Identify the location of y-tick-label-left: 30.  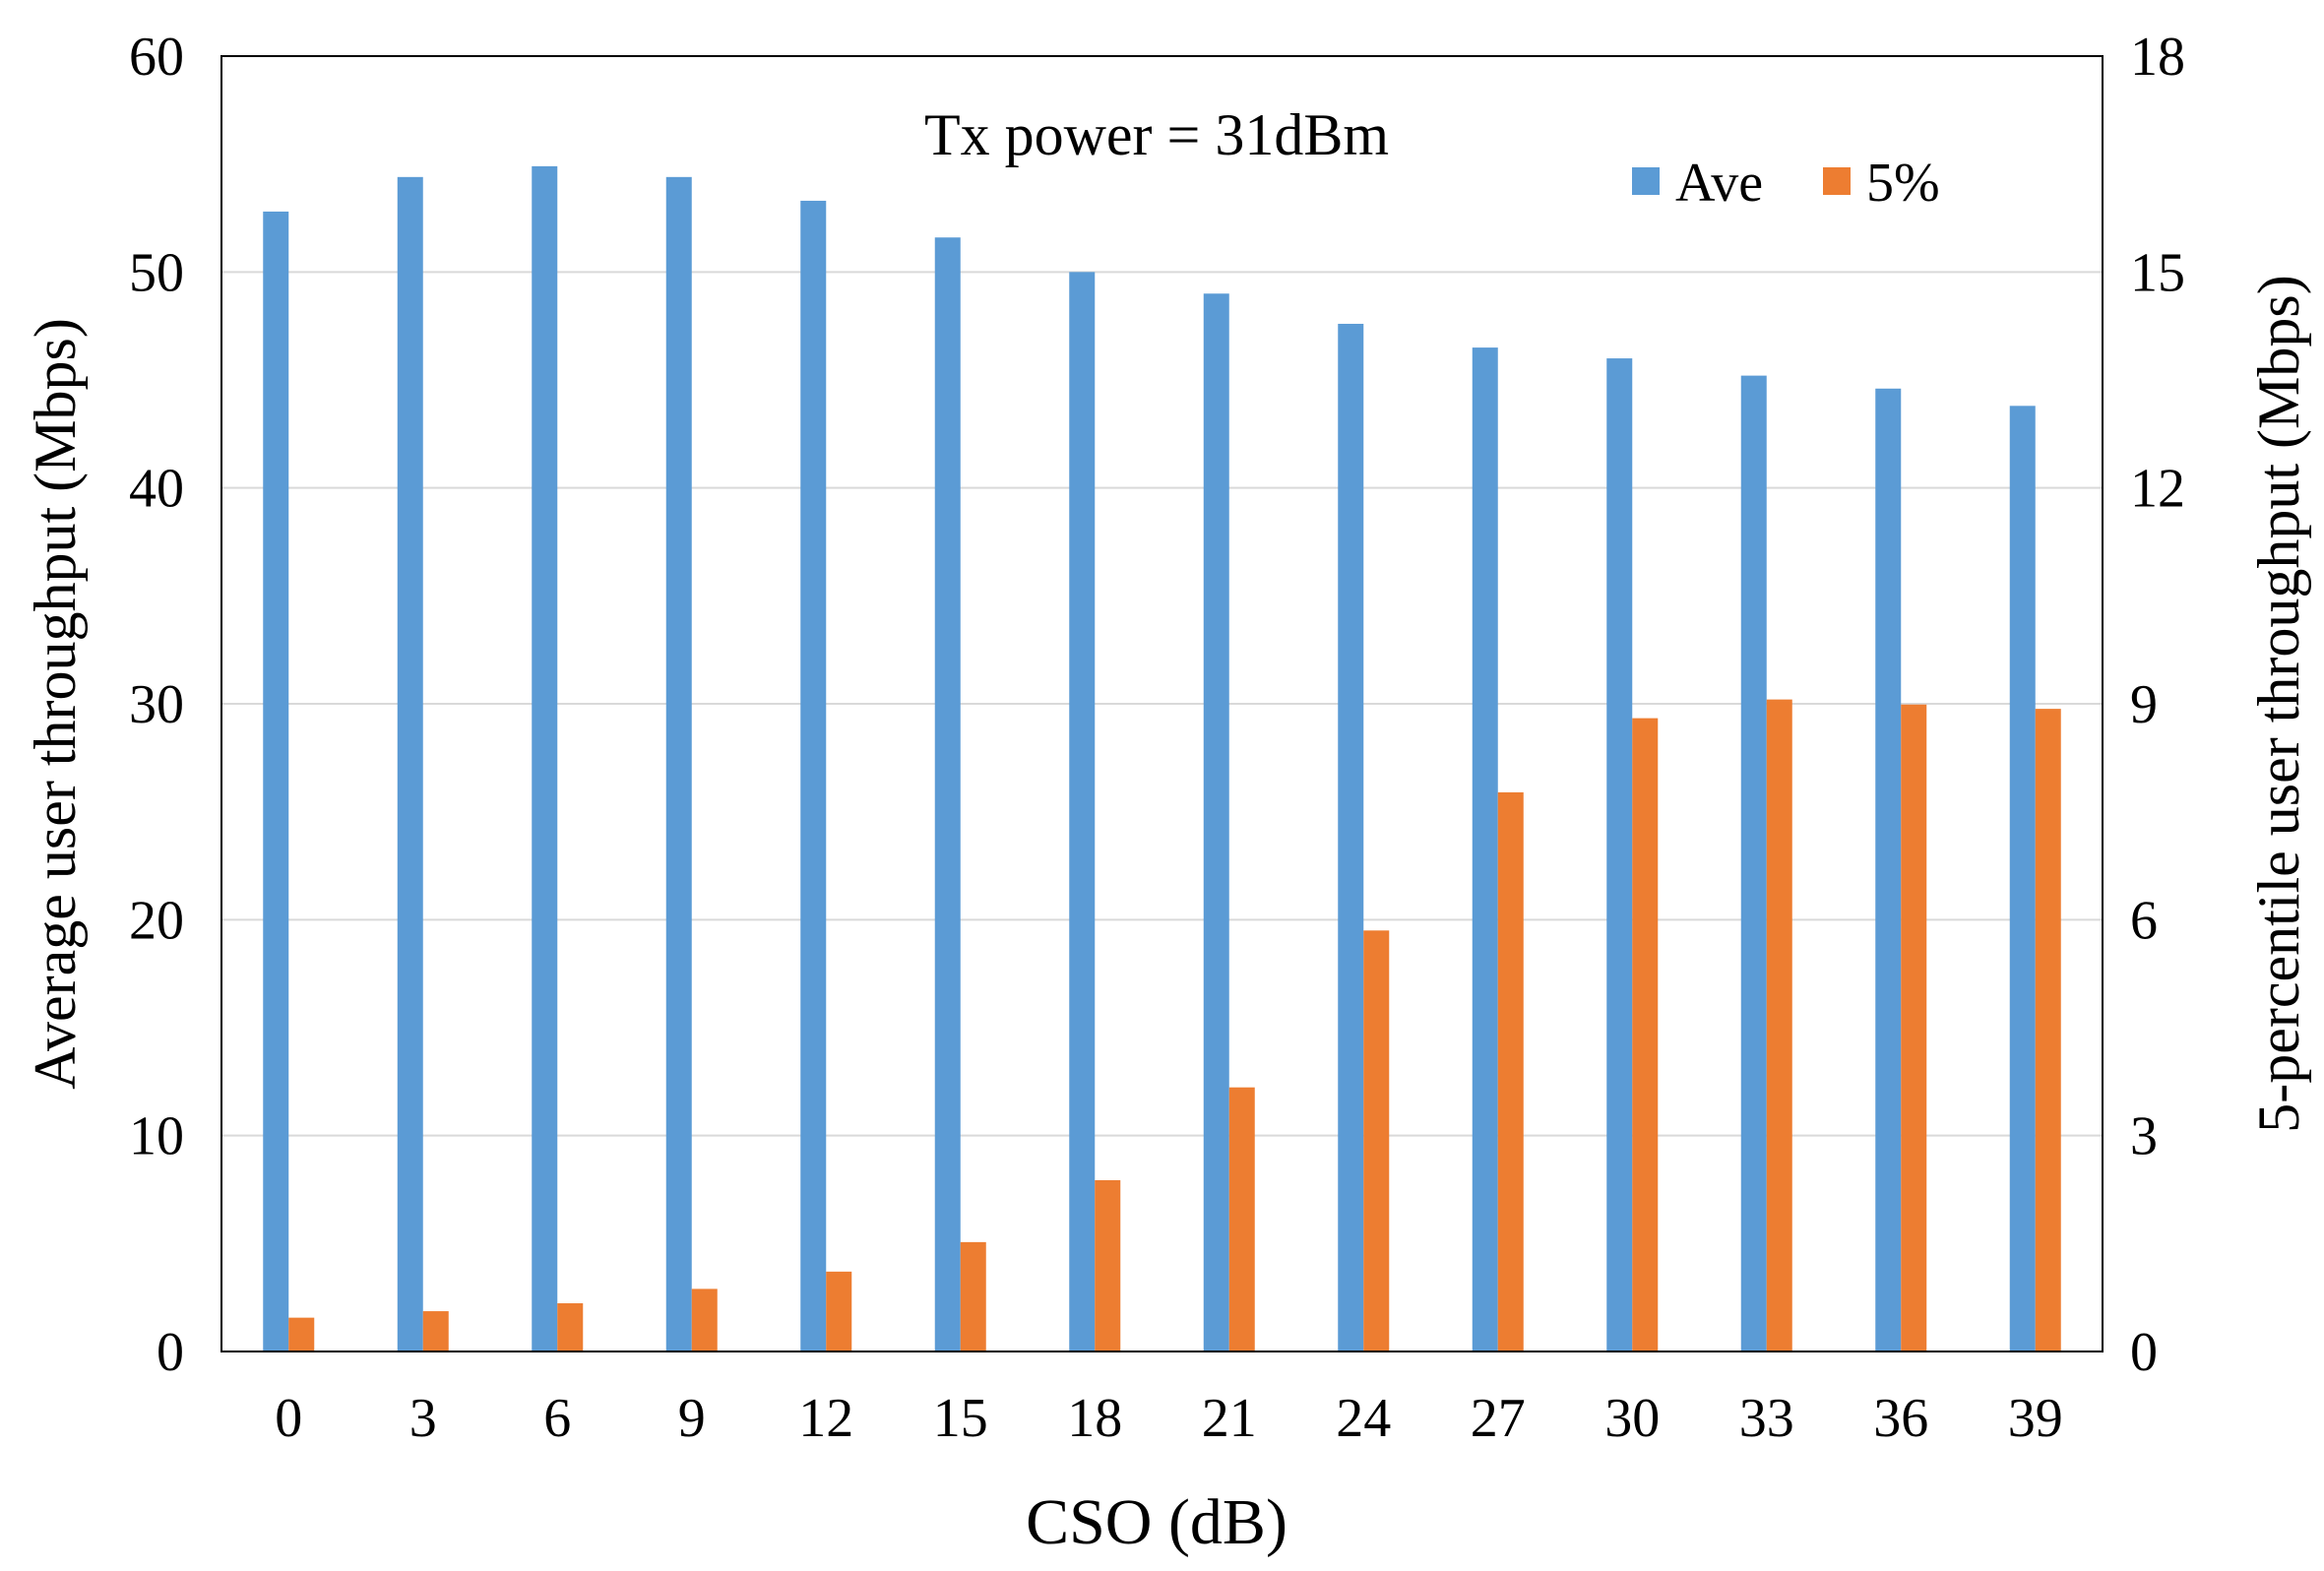
(156, 705).